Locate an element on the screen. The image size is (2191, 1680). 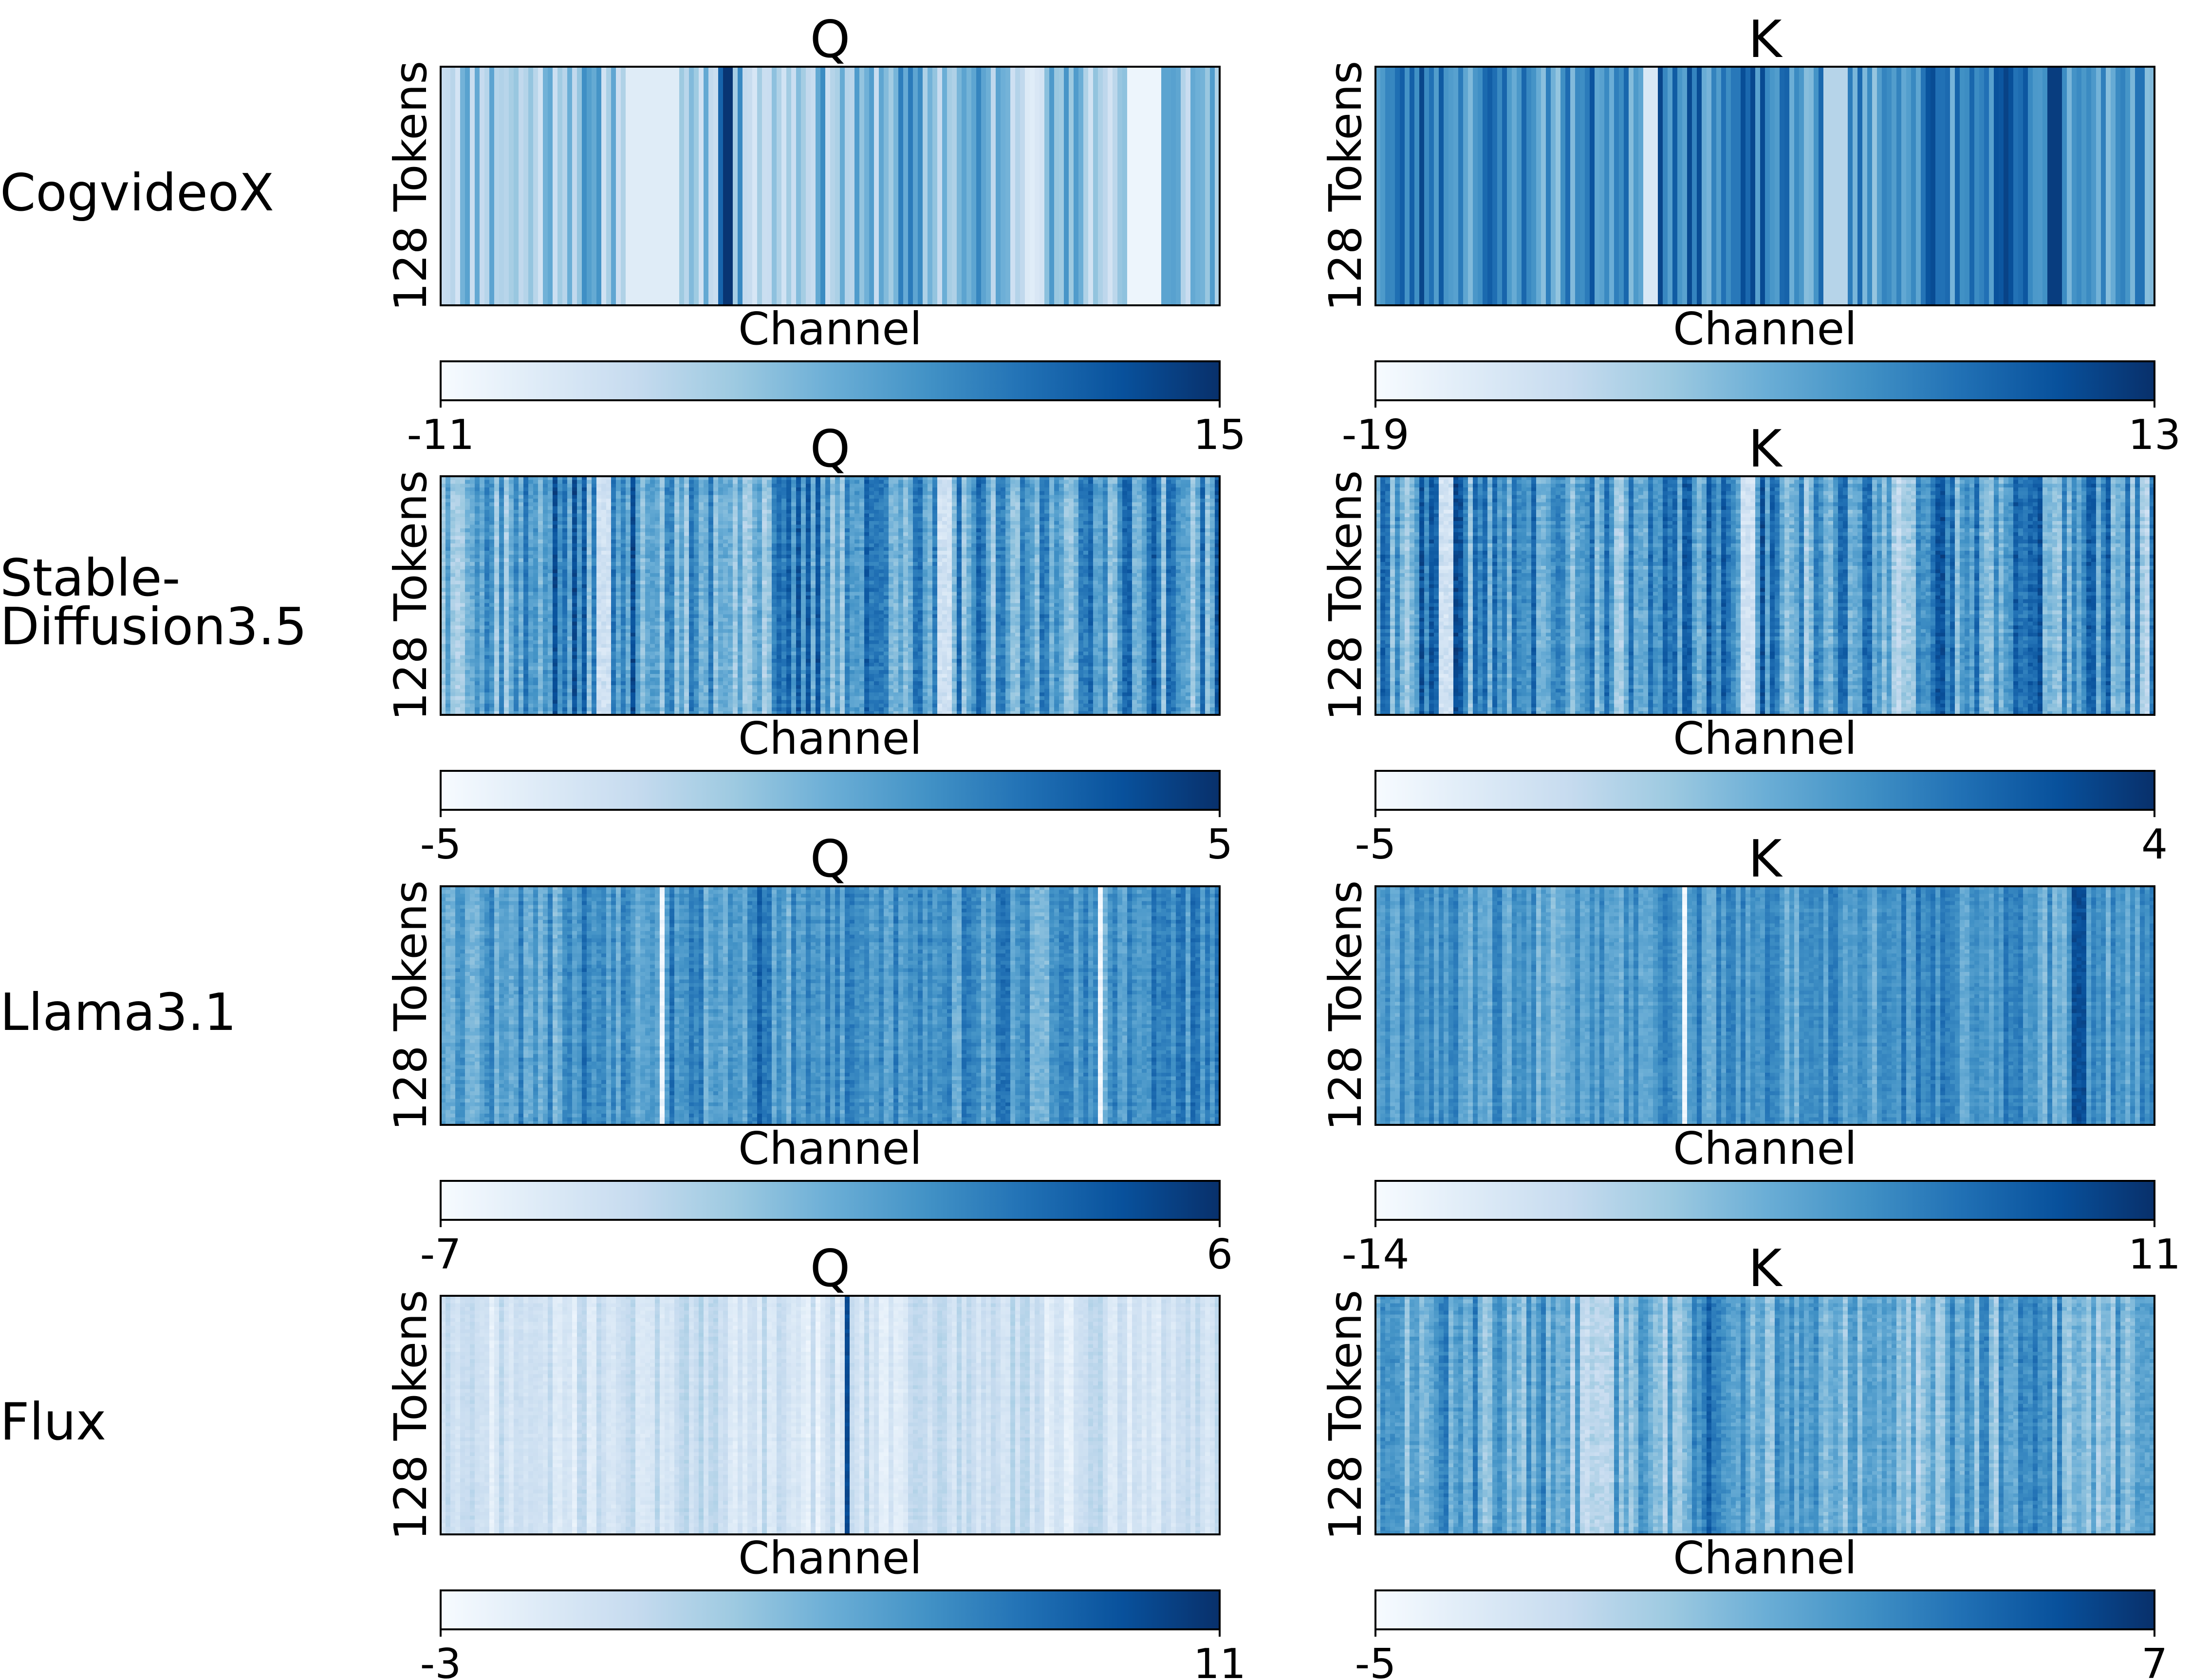
colorbar-min-label: -19 is located at coordinates (1376, 435).